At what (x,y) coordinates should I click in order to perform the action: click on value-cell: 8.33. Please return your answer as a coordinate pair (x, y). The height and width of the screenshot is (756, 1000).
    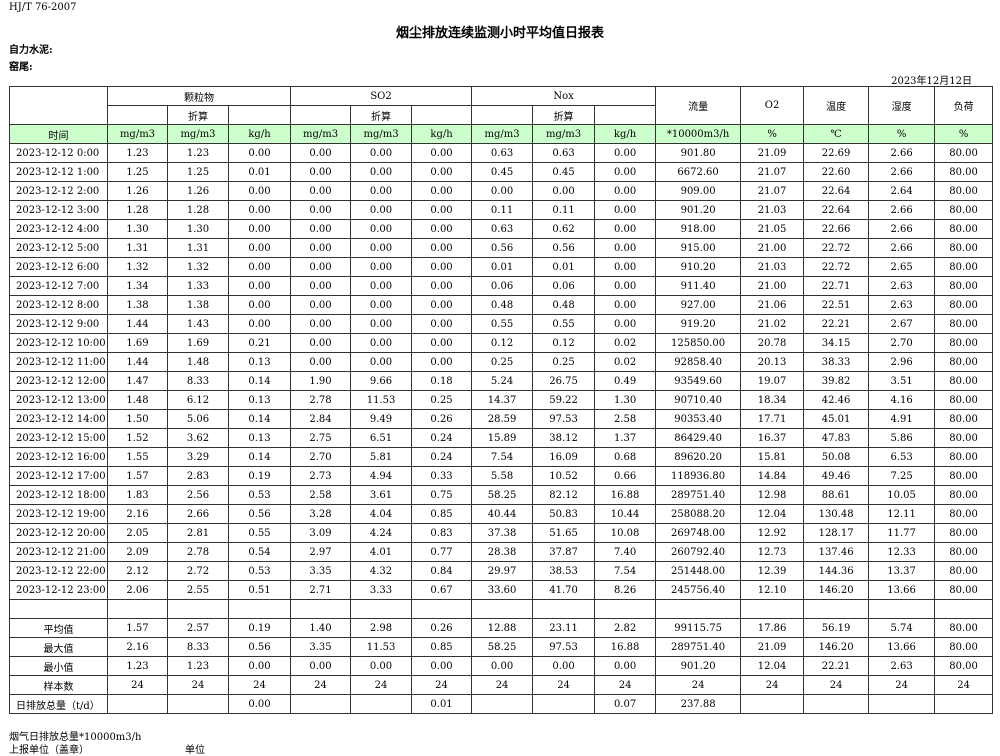
    Looking at the image, I should click on (198, 647).